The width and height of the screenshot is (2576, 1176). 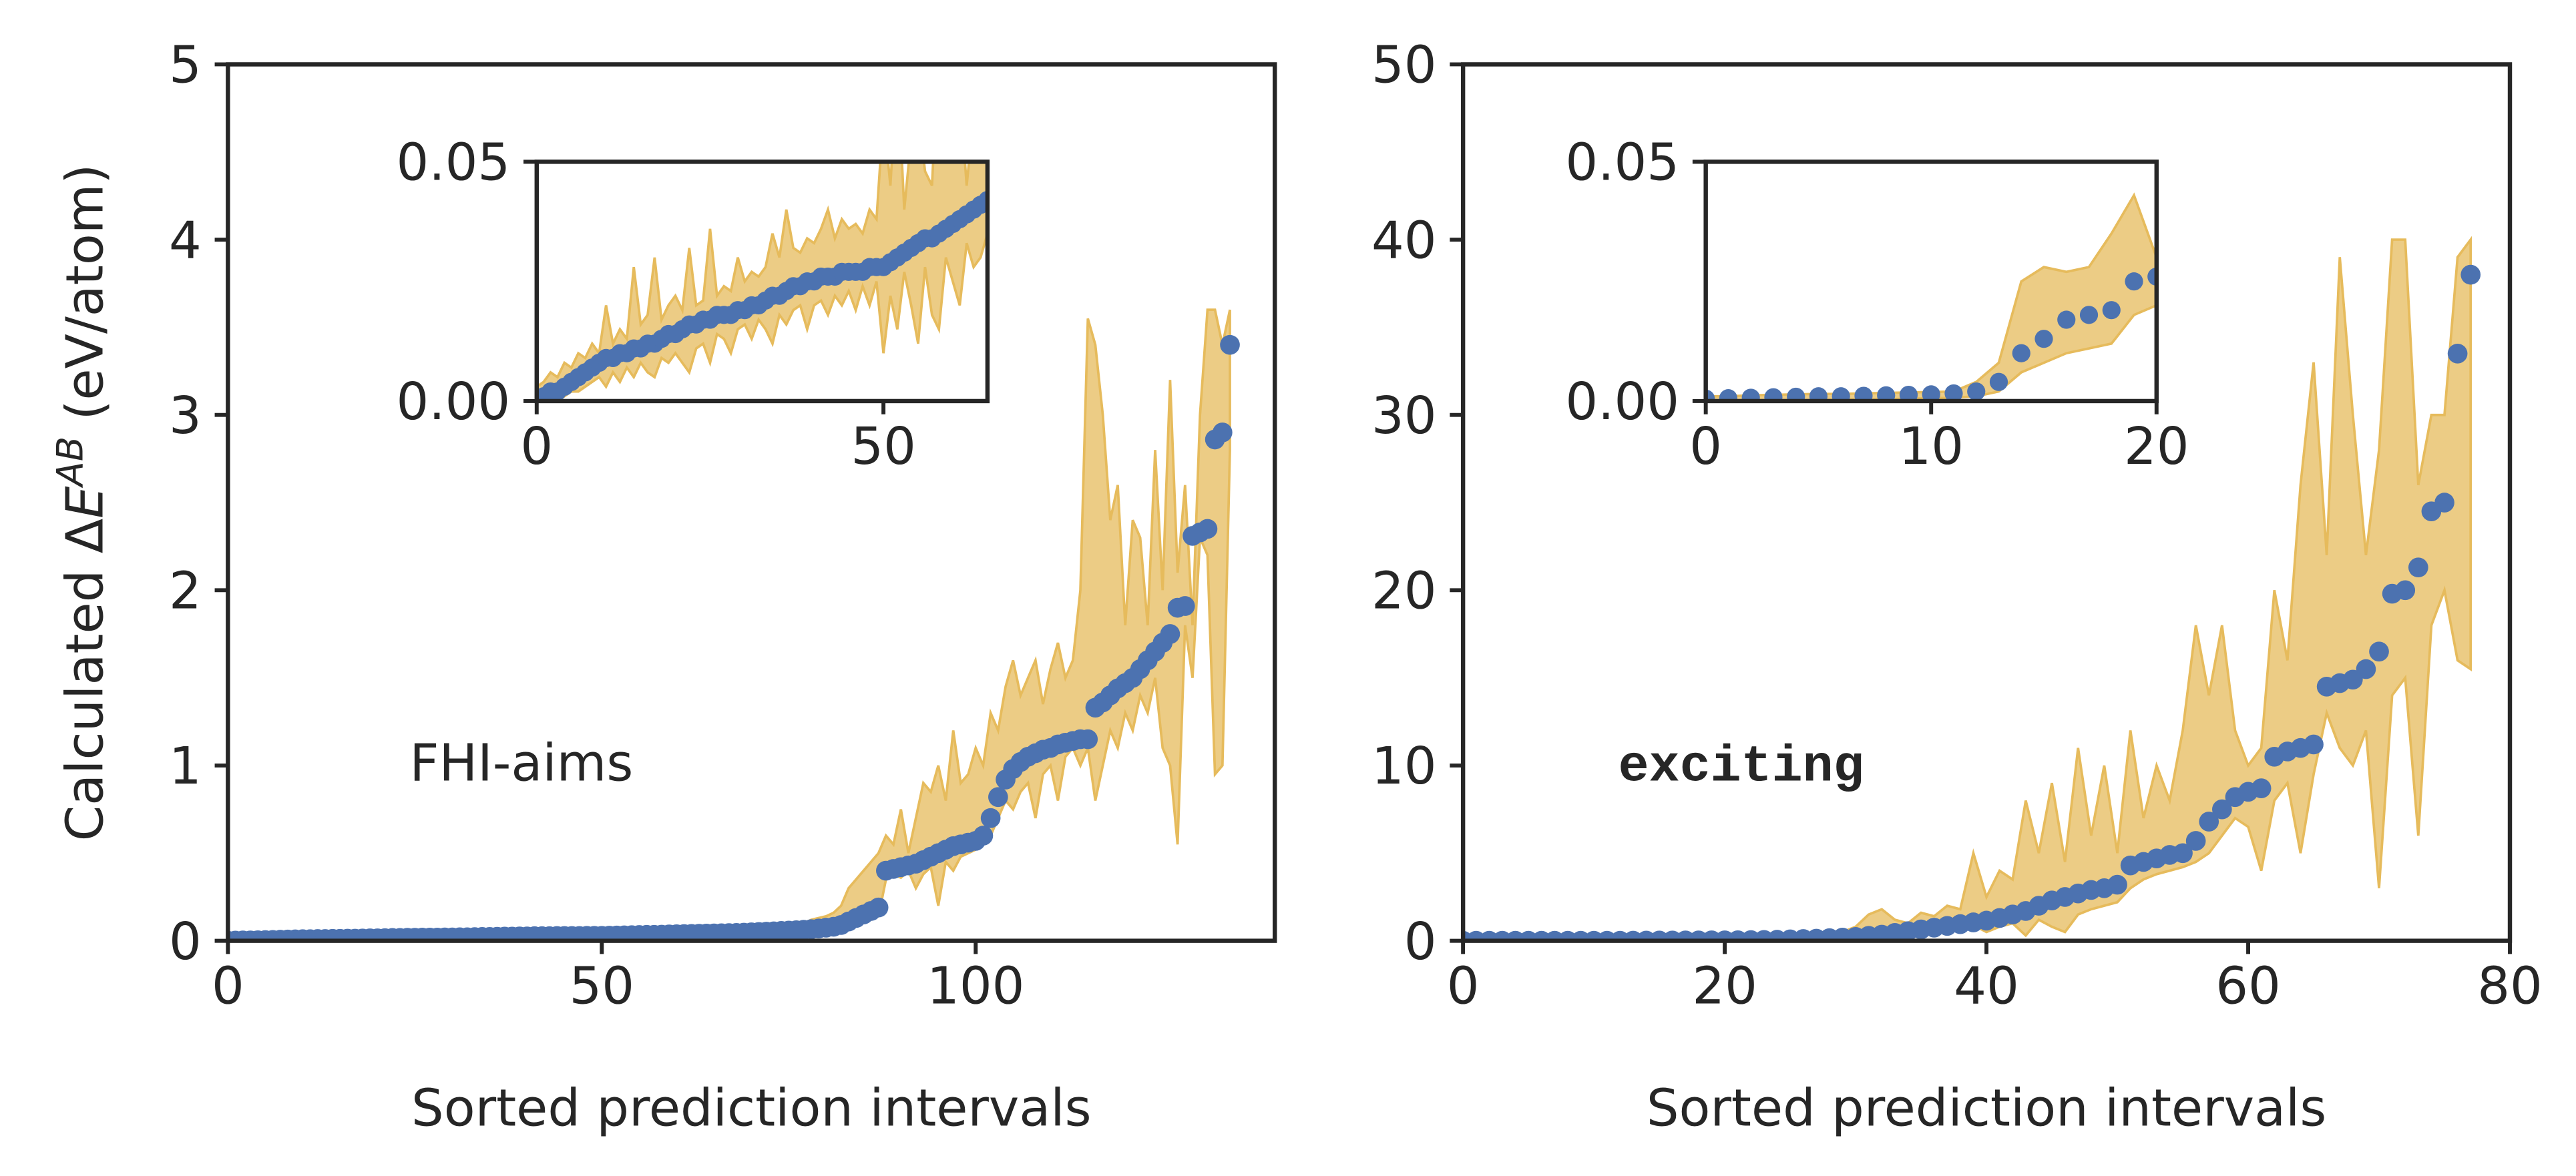 I want to click on y-tick-label: 4, so click(x=185, y=240).